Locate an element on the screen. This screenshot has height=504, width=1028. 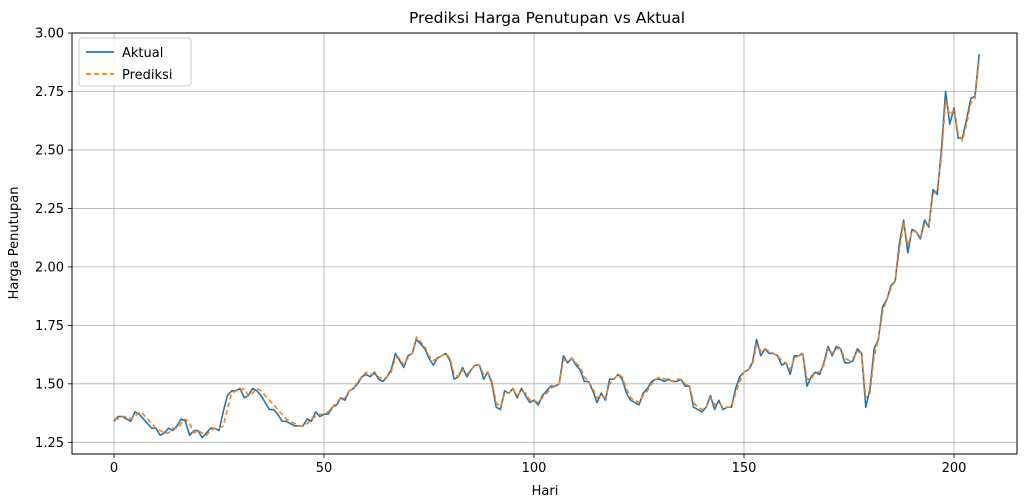
legend-label-prediksi: Prediksi is located at coordinates (147, 75).